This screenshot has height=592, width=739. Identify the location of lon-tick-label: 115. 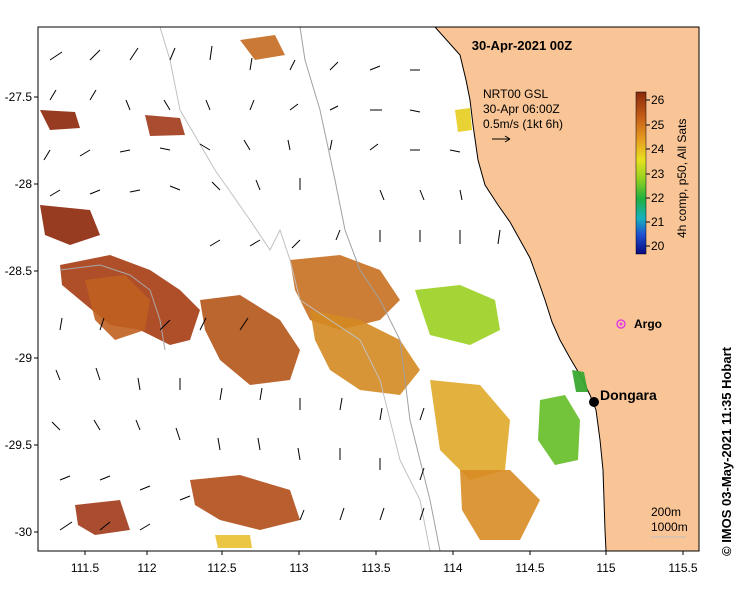
(605, 568).